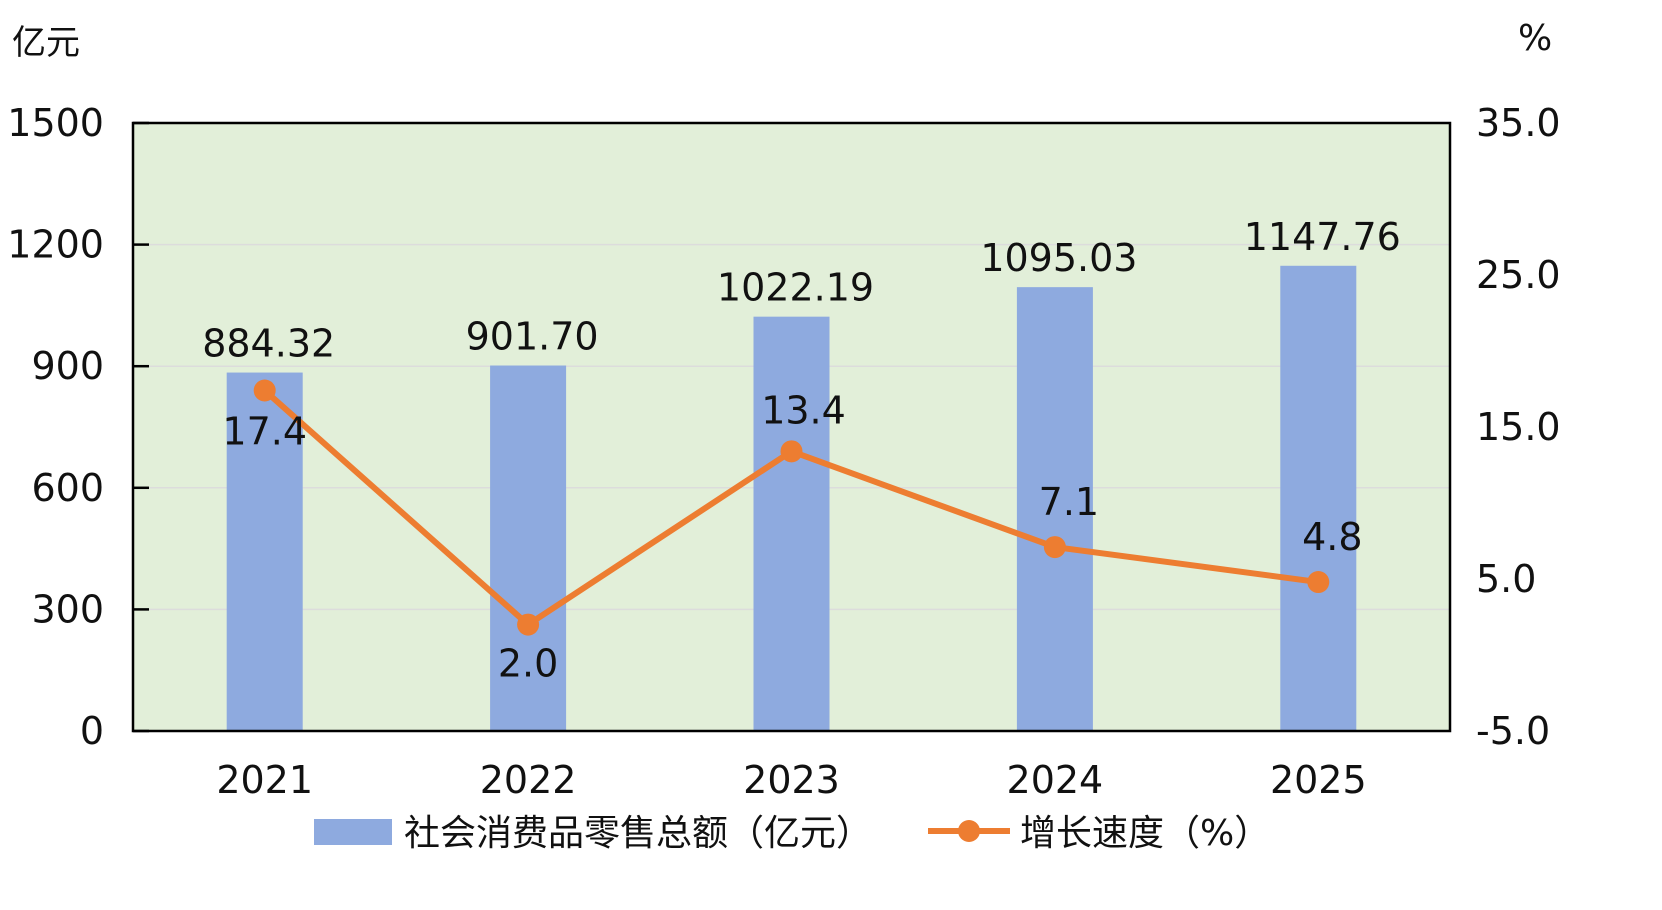  I want to click on x-tick-label: 2022, so click(528, 780).